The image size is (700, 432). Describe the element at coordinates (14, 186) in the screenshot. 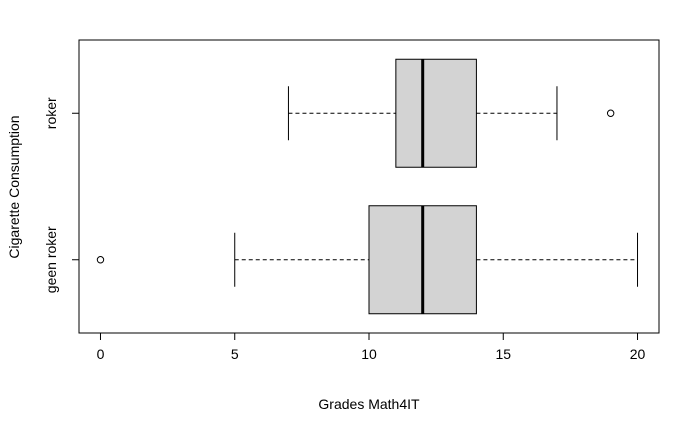

I see `y-axis-label: Cigarette Consumption` at that location.